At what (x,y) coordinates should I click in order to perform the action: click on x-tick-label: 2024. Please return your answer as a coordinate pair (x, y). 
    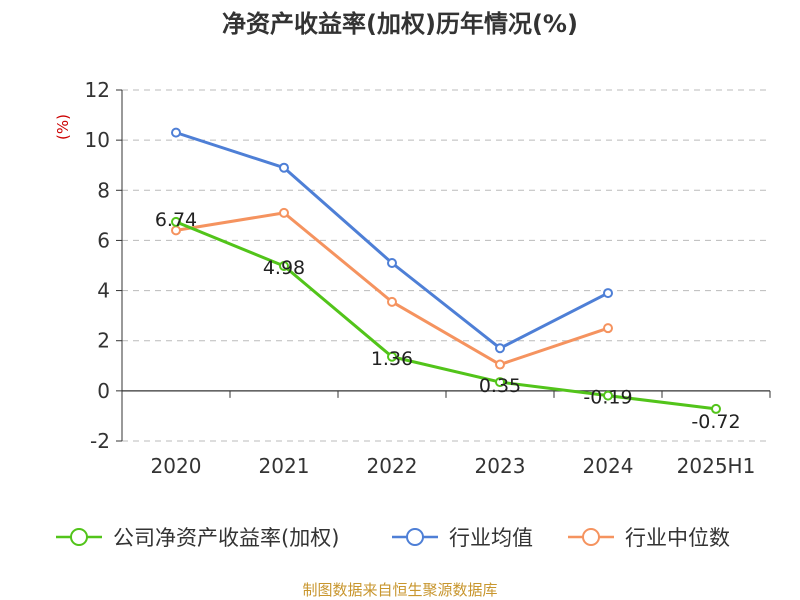
    Looking at the image, I should click on (608, 466).